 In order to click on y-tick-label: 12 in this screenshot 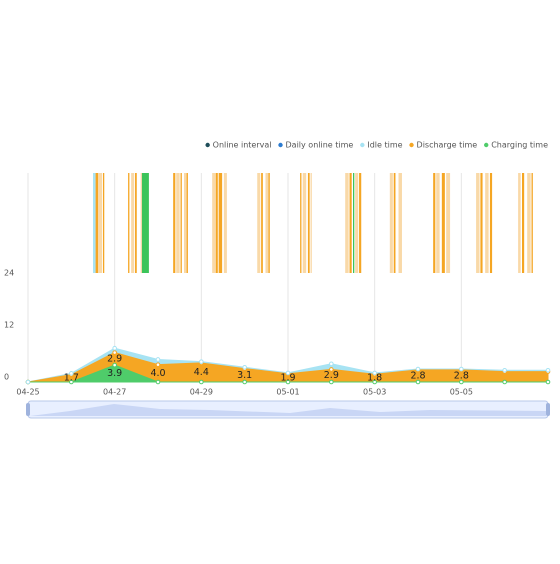, I will do `click(9, 325)`.